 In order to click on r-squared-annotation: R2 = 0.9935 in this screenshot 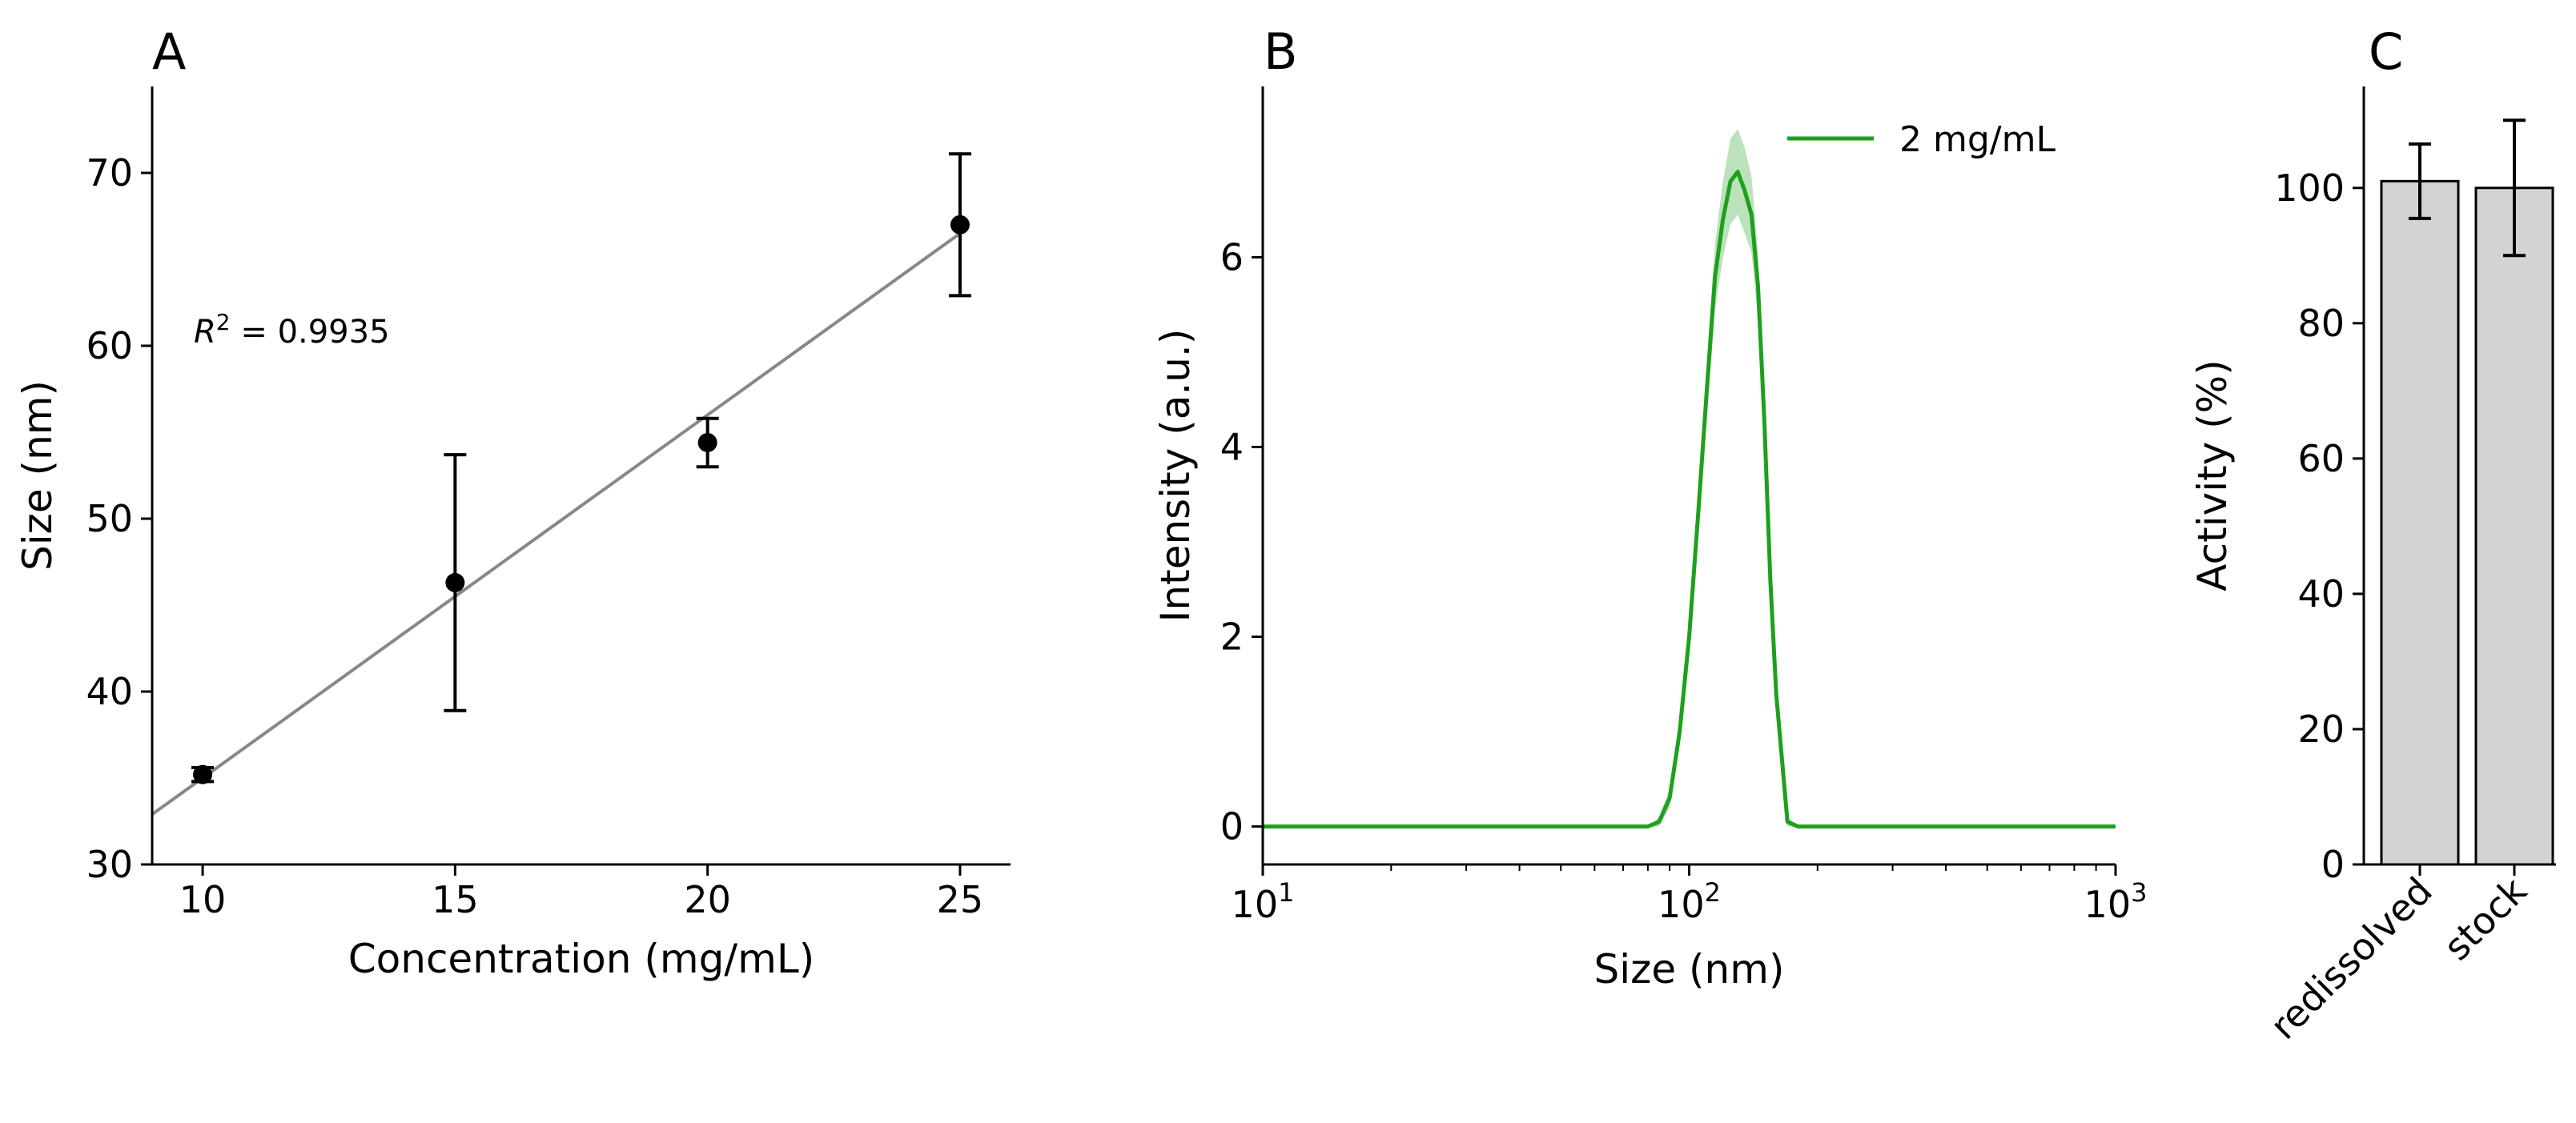, I will do `click(292, 330)`.